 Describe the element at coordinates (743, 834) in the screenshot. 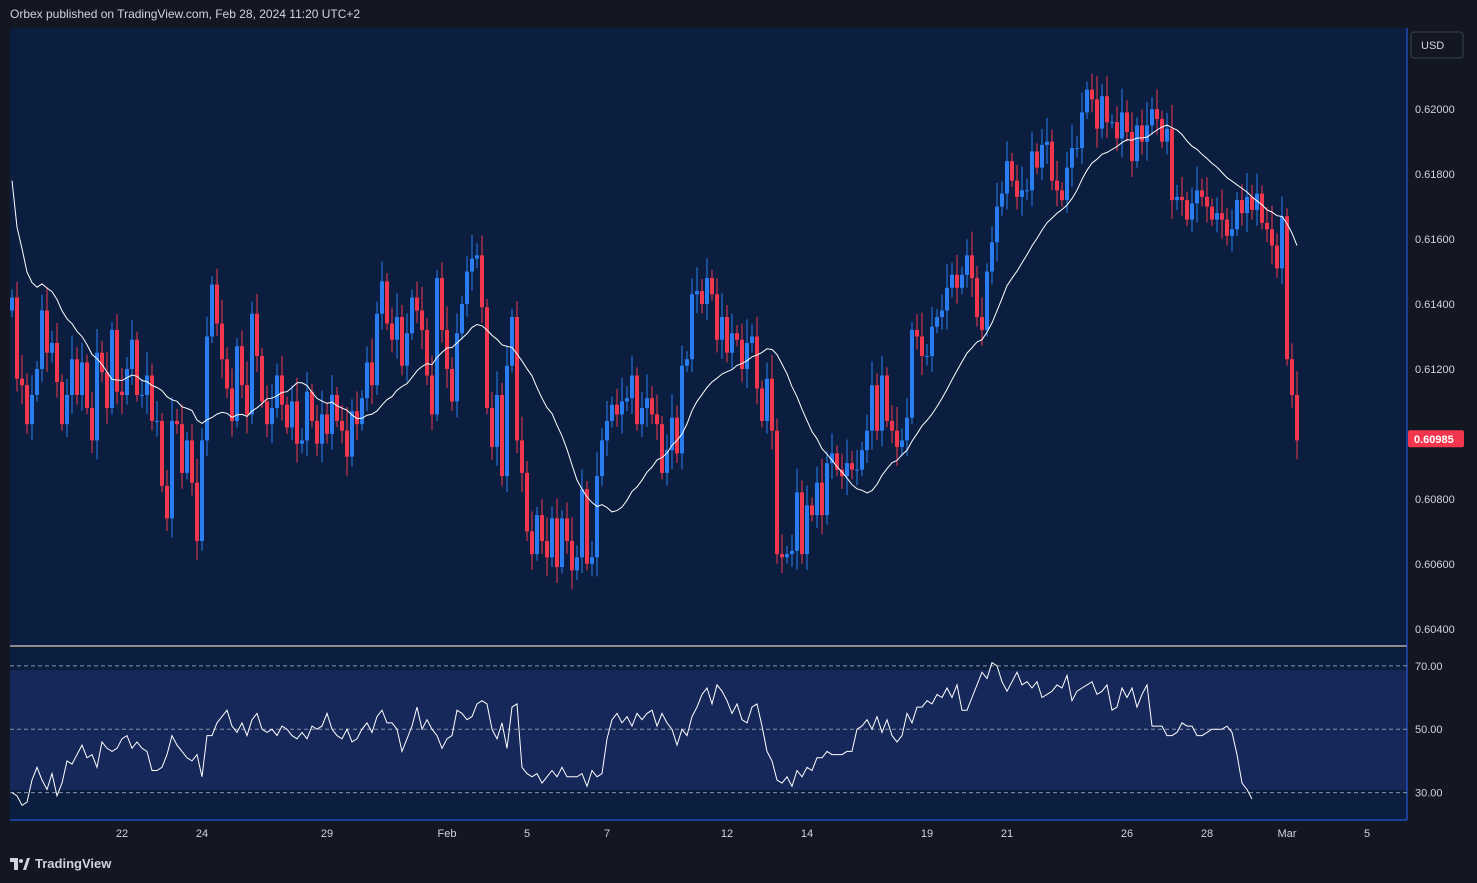

I see `time-axis-ticks: 22 24 29 Feb 5 7 12 14 19 21 26 28 Mar 5` at that location.